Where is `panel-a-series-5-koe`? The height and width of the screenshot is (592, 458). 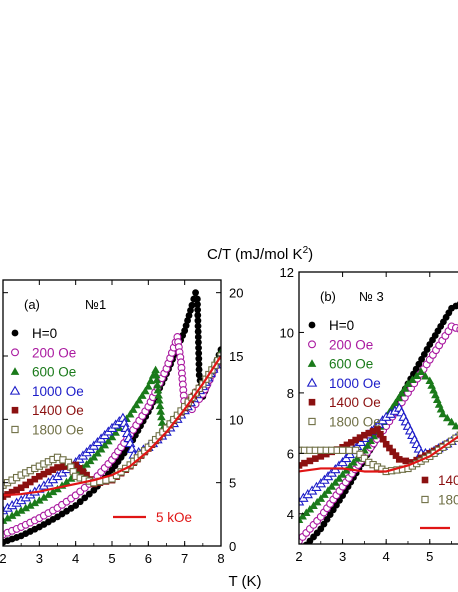
panel-a-series-5-koe is located at coordinates (112, 426).